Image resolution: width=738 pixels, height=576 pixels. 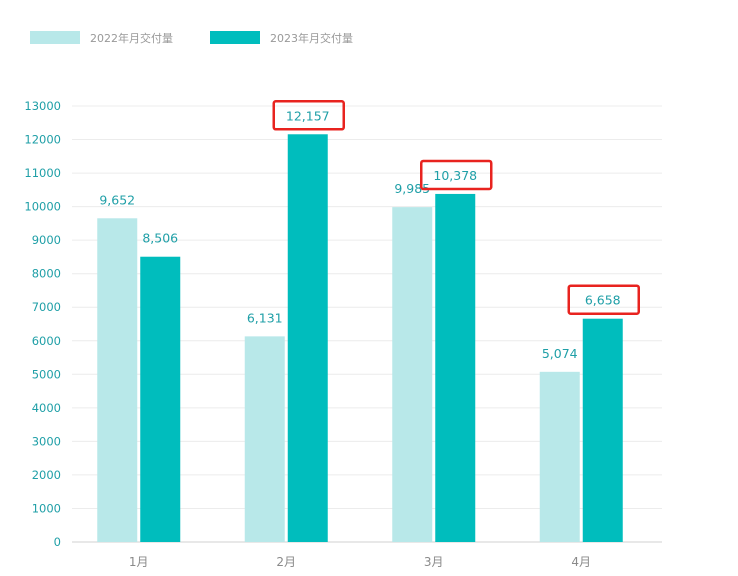 What do you see at coordinates (46, 307) in the screenshot?
I see `y-tick-label: 7000` at bounding box center [46, 307].